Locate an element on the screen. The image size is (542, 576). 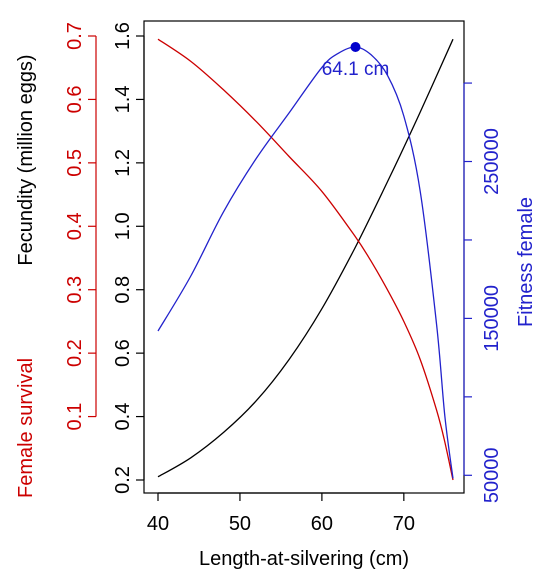
fecundity-axis: 0.2 0.4 0.6 0.8 1.0 1.2 1.4 1.6 is located at coordinates (128, 258).